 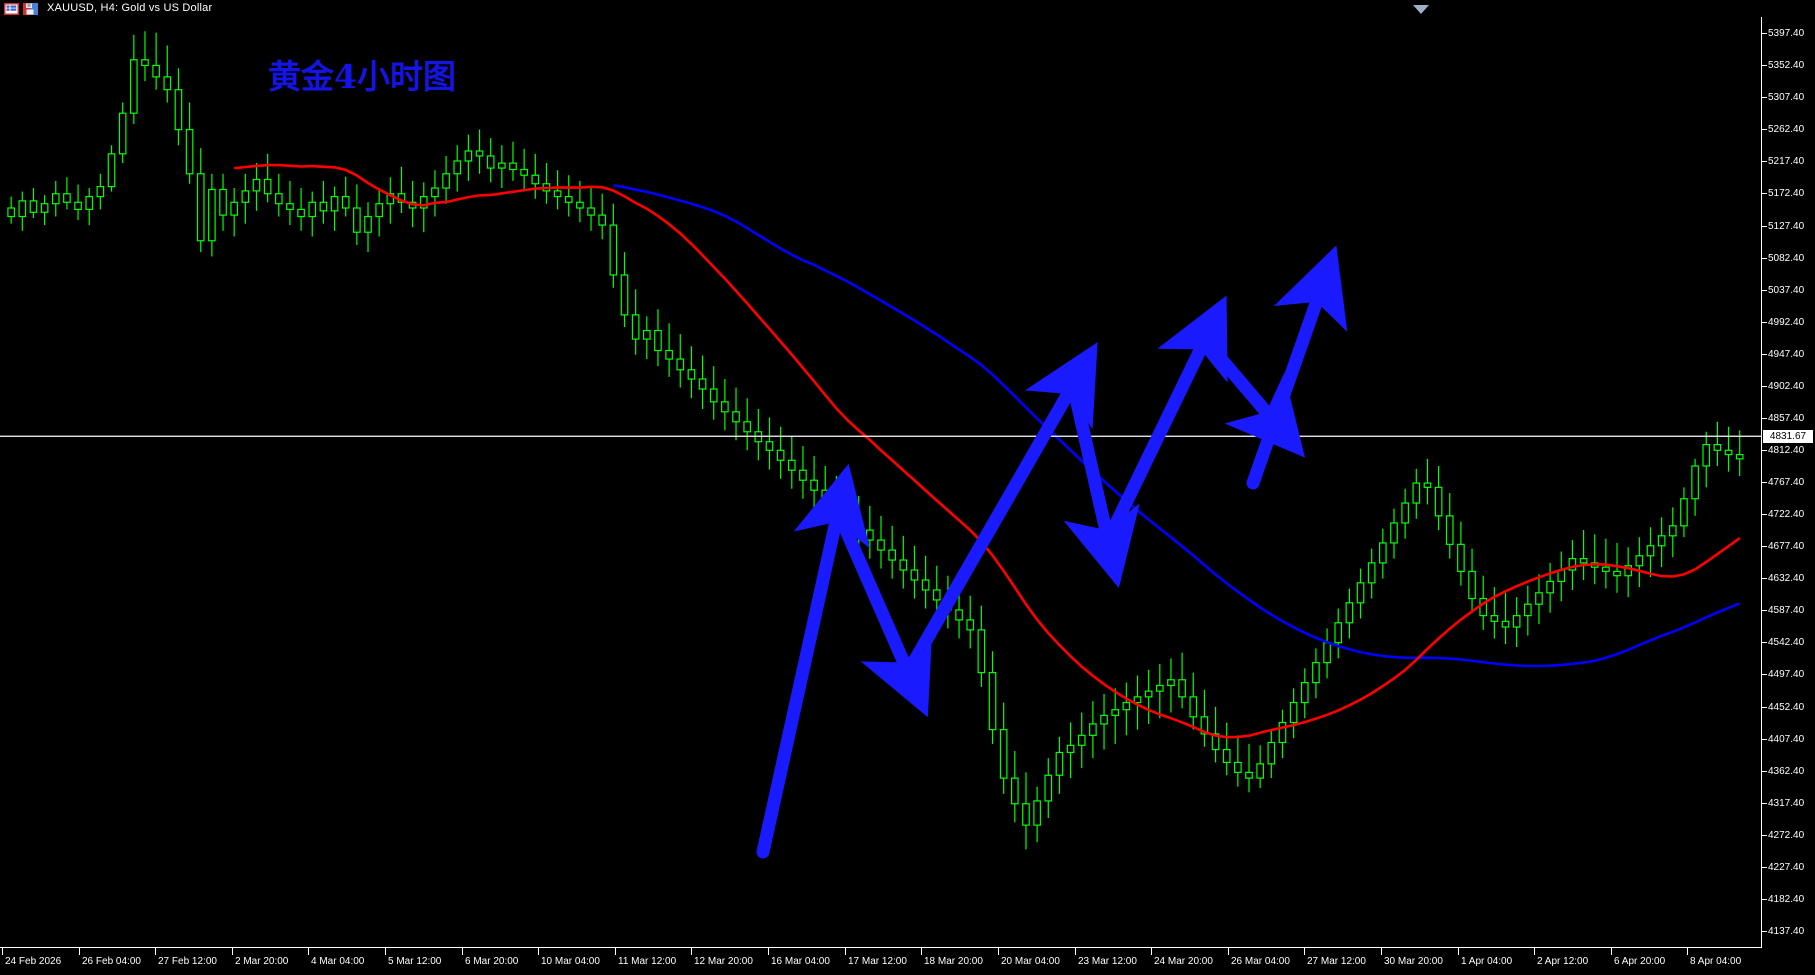 I want to click on save-chart-icon, so click(x=30, y=8).